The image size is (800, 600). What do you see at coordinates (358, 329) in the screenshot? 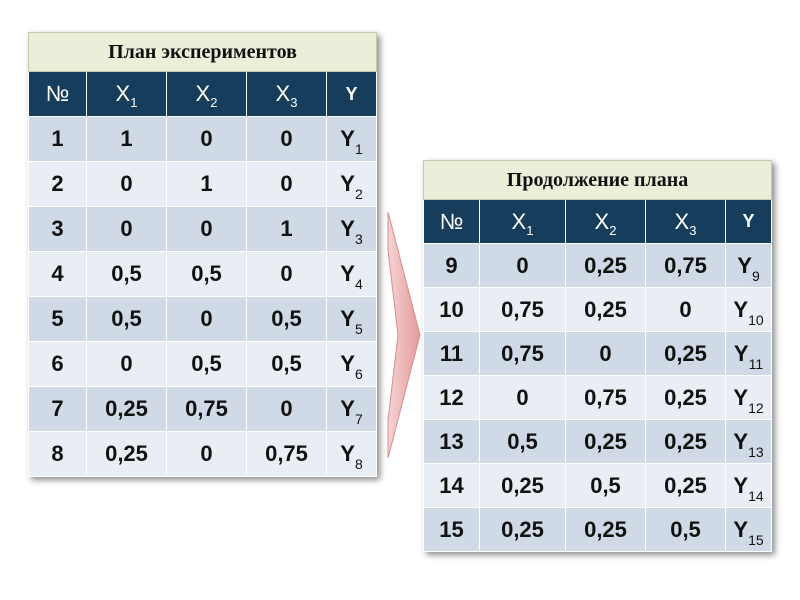
I see `cell-y-subscript: 5` at bounding box center [358, 329].